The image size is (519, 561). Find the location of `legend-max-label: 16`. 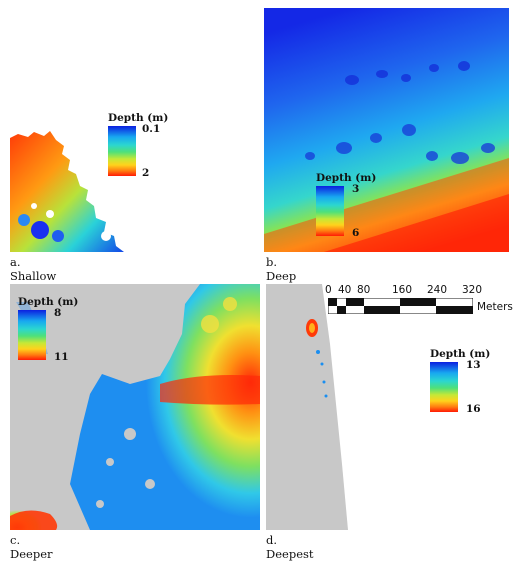

legend-max-label: 16 is located at coordinates (473, 409).